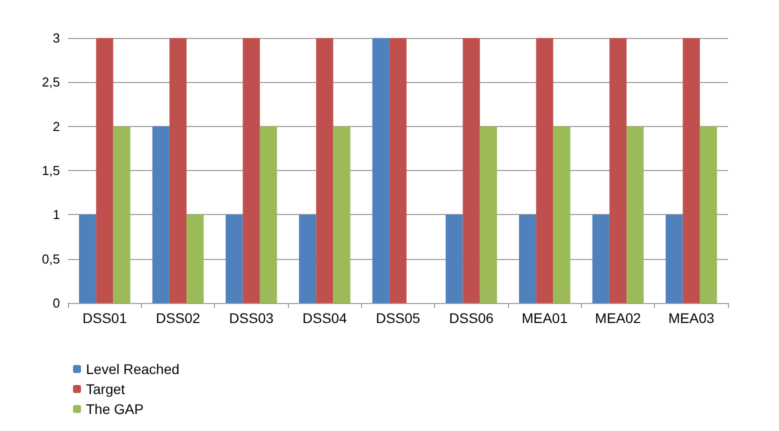  What do you see at coordinates (325, 318) in the screenshot?
I see `x-tick-label: DSS04` at bounding box center [325, 318].